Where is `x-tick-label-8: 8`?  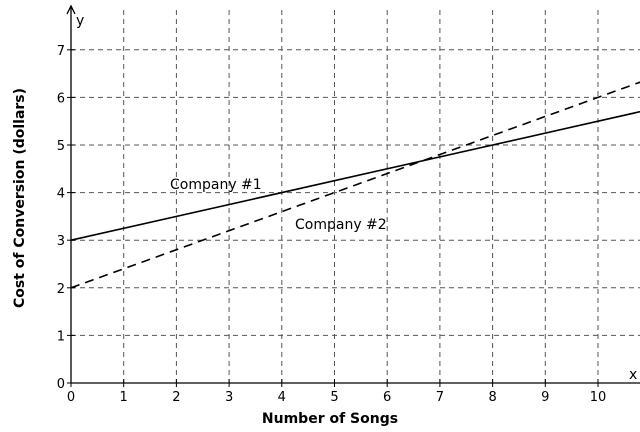
x-tick-label-8: 8 is located at coordinates (492, 397).